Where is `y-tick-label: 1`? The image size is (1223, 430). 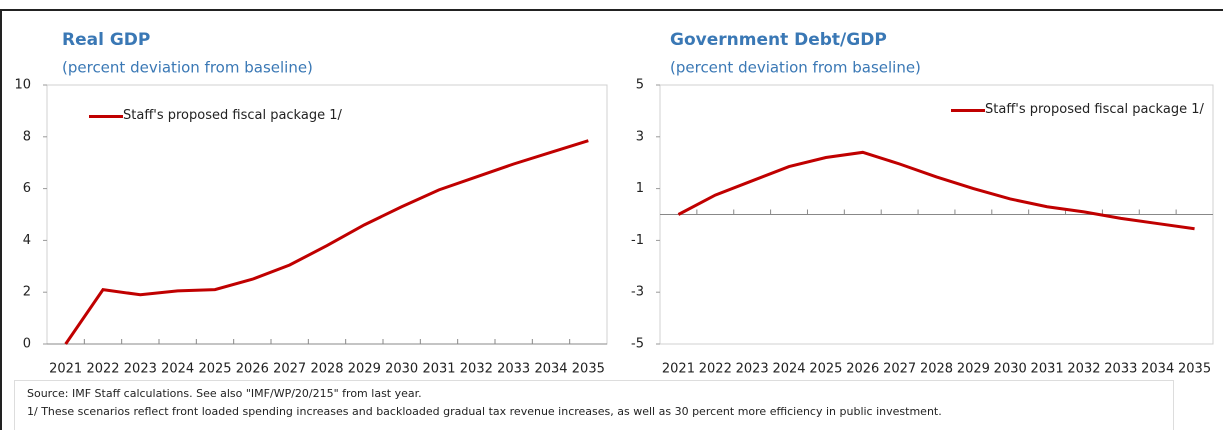
y-tick-label: 1 is located at coordinates (640, 188).